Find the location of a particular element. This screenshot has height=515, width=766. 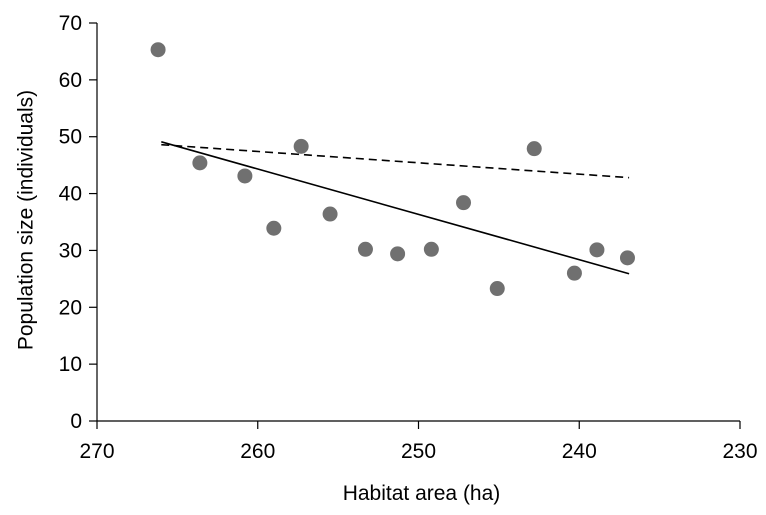

y-tick-label: 70 is located at coordinates (70, 23).